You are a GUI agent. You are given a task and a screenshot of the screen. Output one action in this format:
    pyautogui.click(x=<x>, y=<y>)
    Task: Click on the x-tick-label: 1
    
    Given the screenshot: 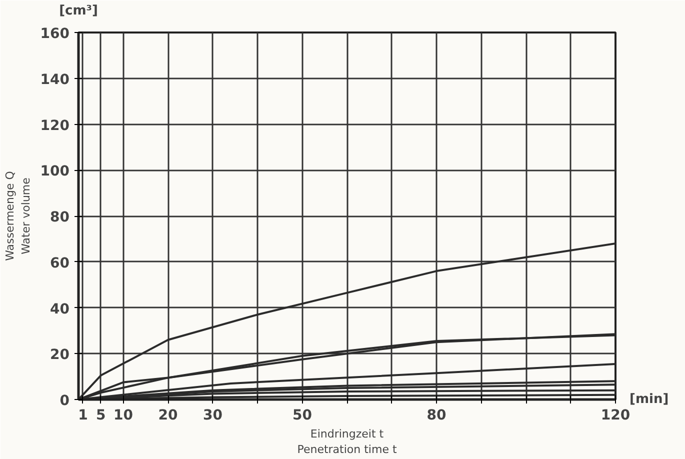 What is the action you would take?
    pyautogui.click(x=83, y=416)
    